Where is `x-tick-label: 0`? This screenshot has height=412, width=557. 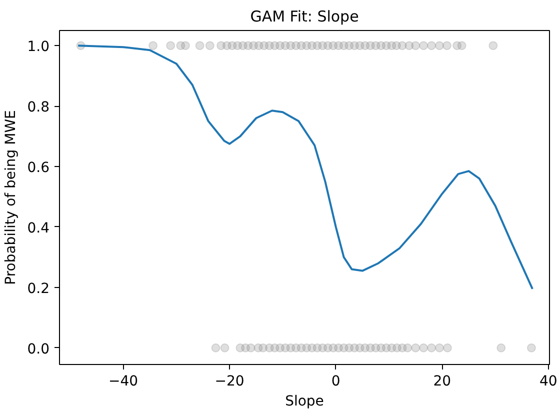
x-tick-label: 0 is located at coordinates (335, 382).